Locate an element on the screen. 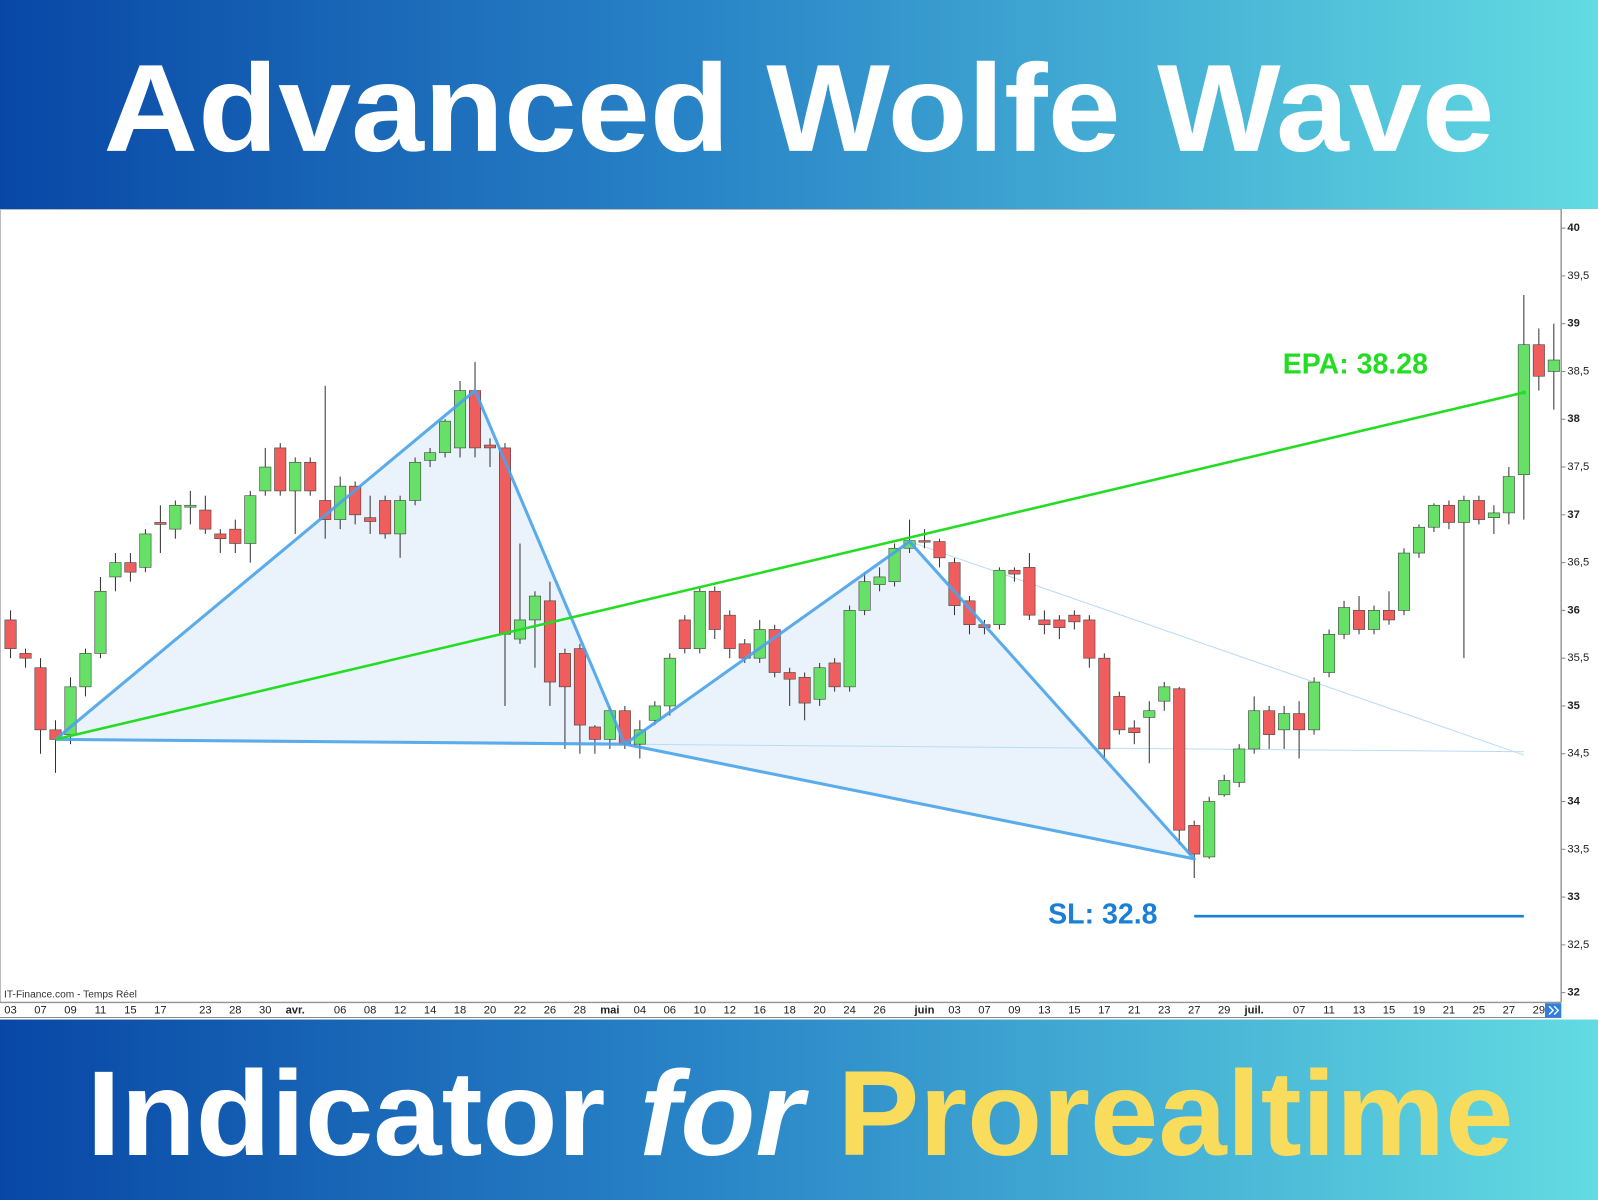 Image resolution: width=1598 pixels, height=1200 pixels. y-tick-label: 38 is located at coordinates (1573, 419).